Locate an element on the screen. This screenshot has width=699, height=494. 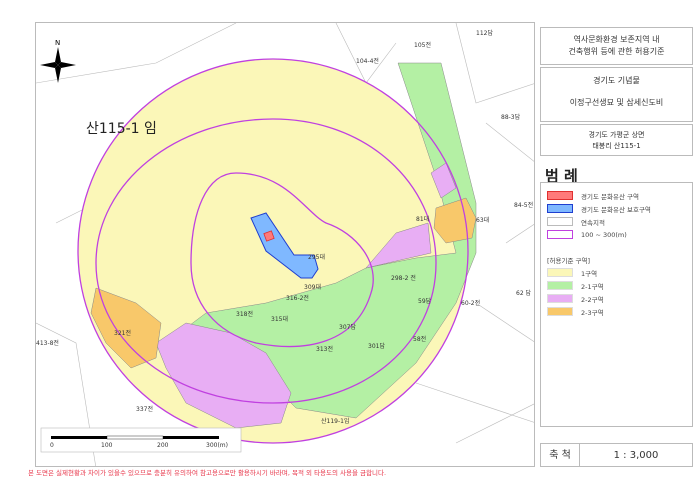
map-label: 58전 is located at coordinates (419, 339).